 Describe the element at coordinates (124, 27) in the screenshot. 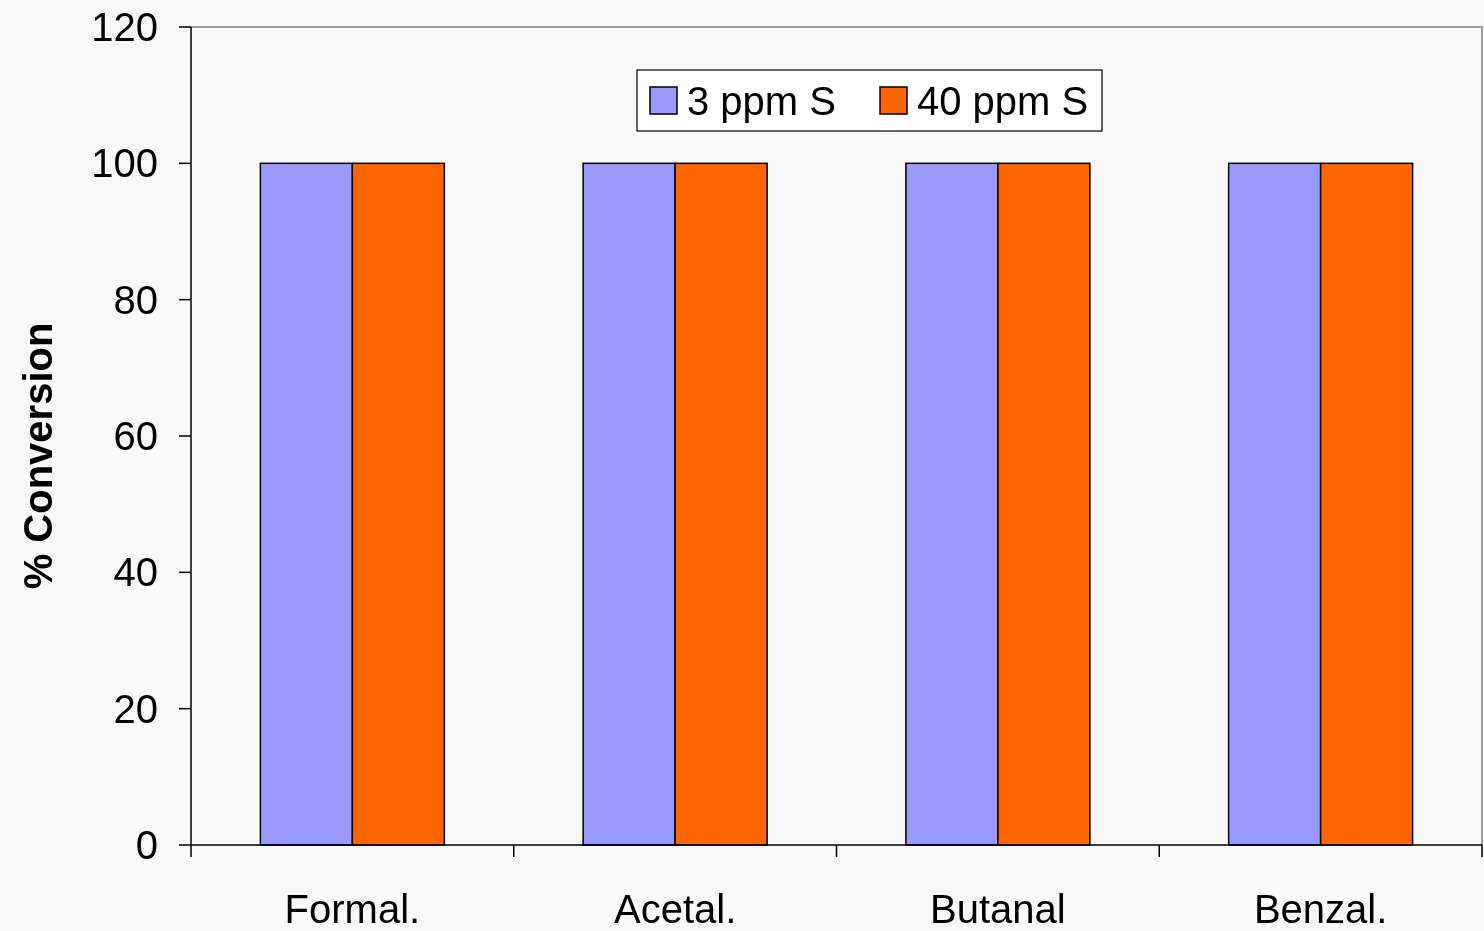

I see `y-tick-label: 120` at that location.